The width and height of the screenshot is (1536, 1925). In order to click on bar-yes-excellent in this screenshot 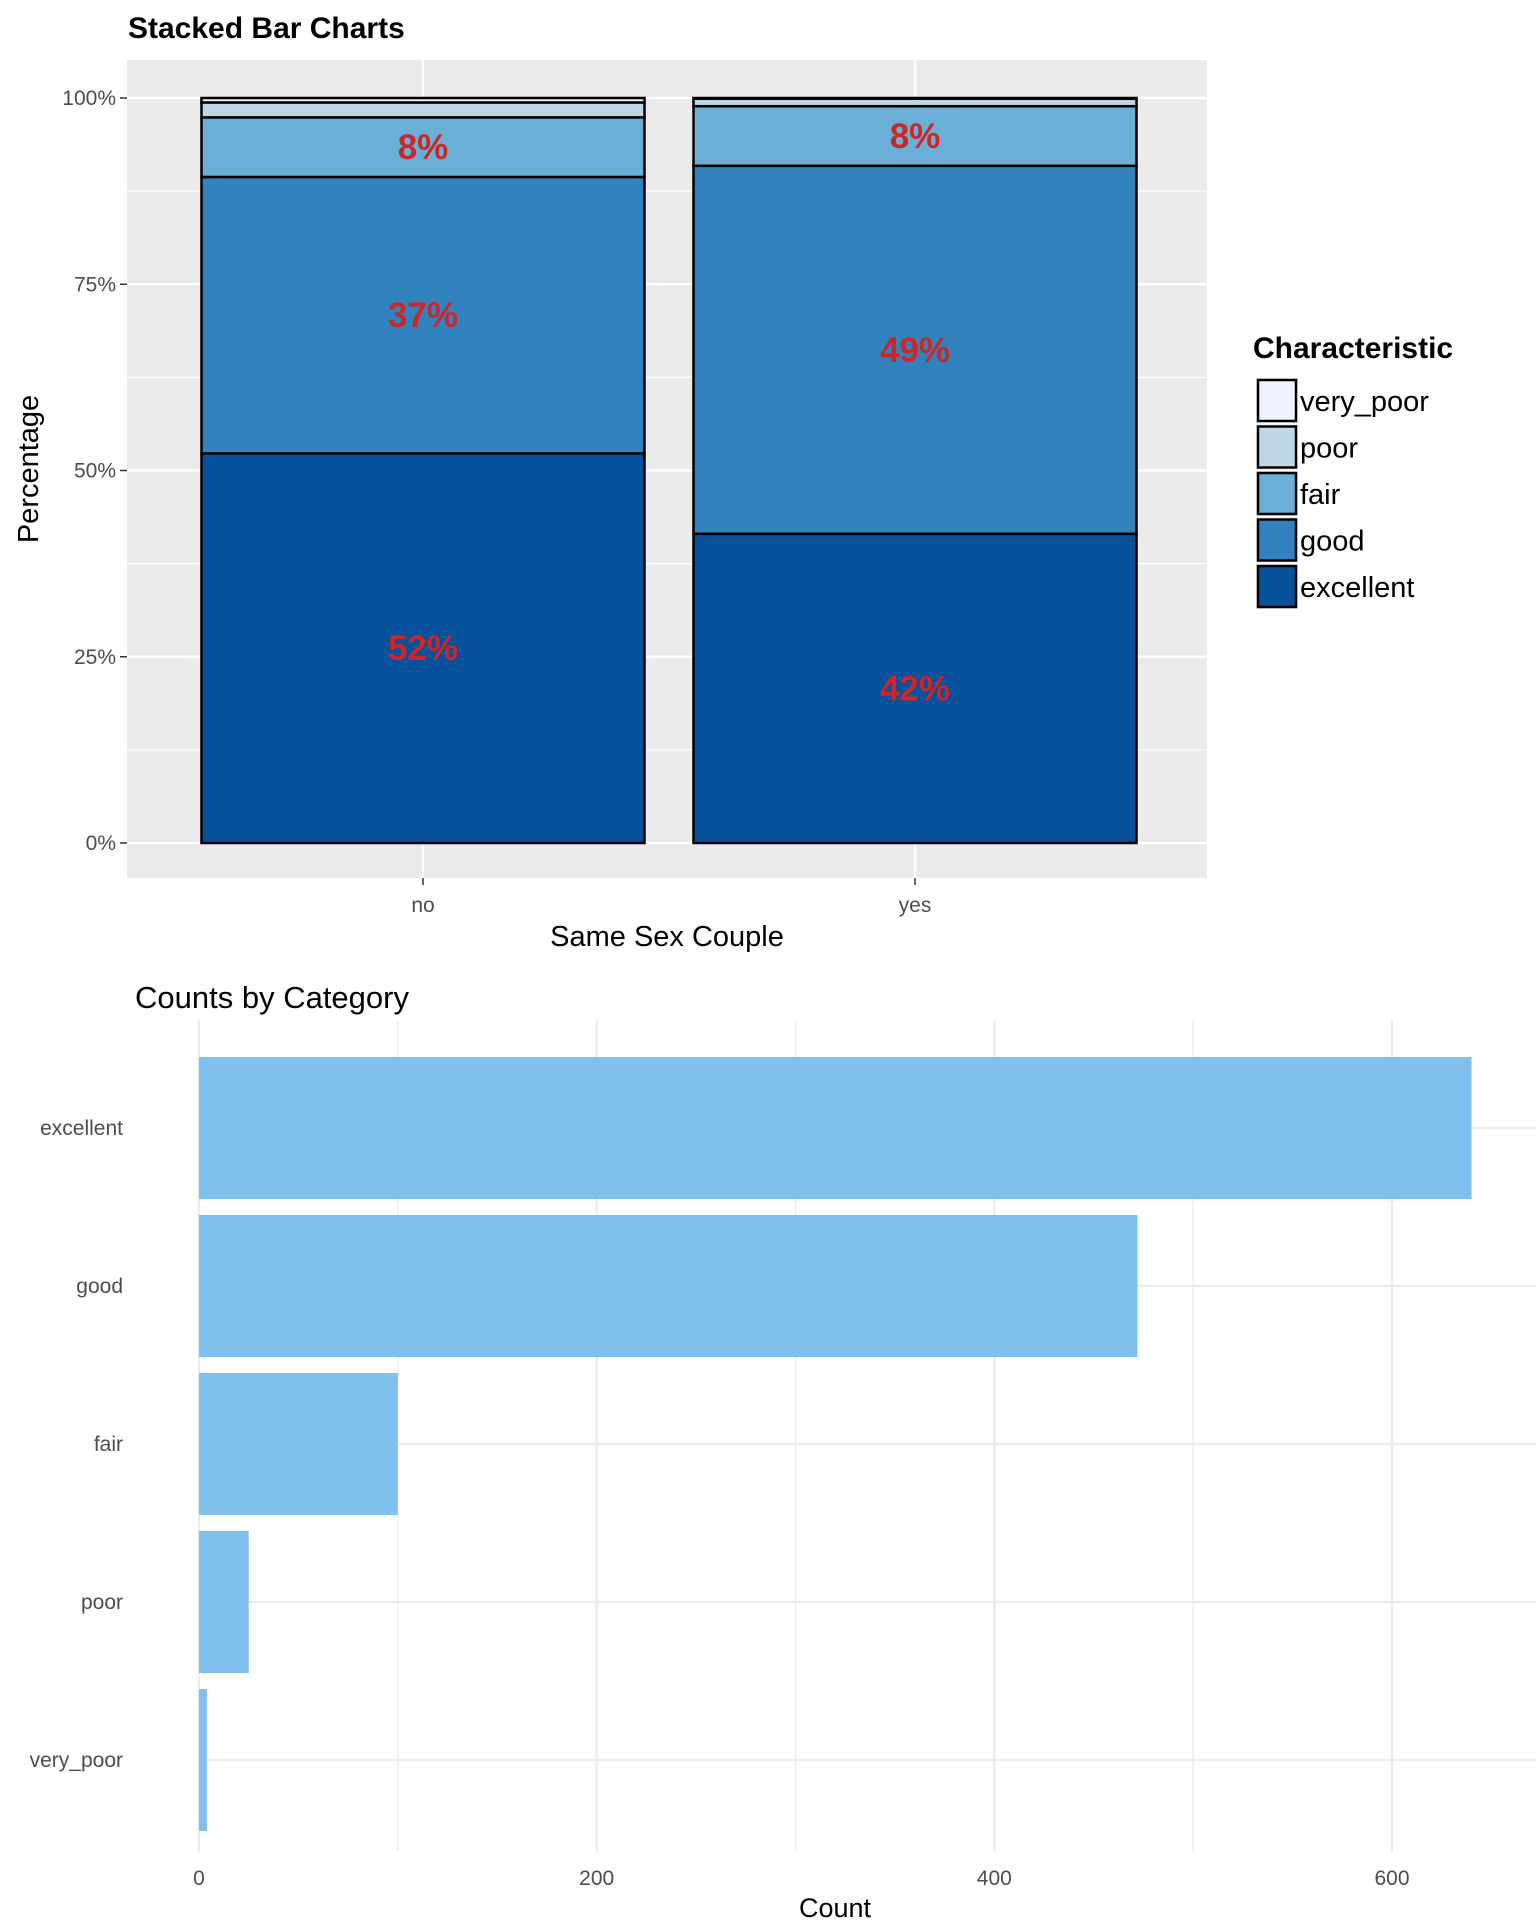, I will do `click(915, 688)`.